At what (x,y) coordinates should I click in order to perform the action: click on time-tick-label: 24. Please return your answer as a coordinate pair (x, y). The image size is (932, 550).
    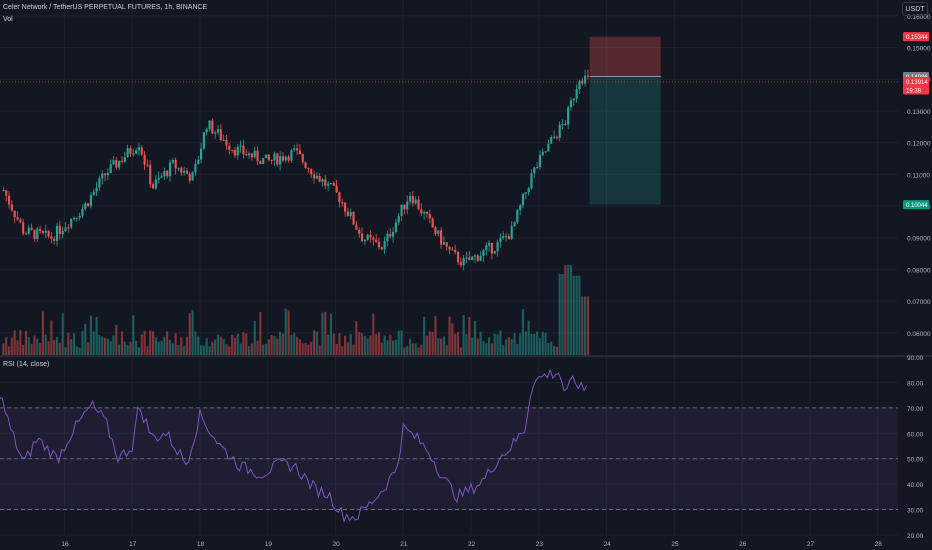
    Looking at the image, I should click on (608, 544).